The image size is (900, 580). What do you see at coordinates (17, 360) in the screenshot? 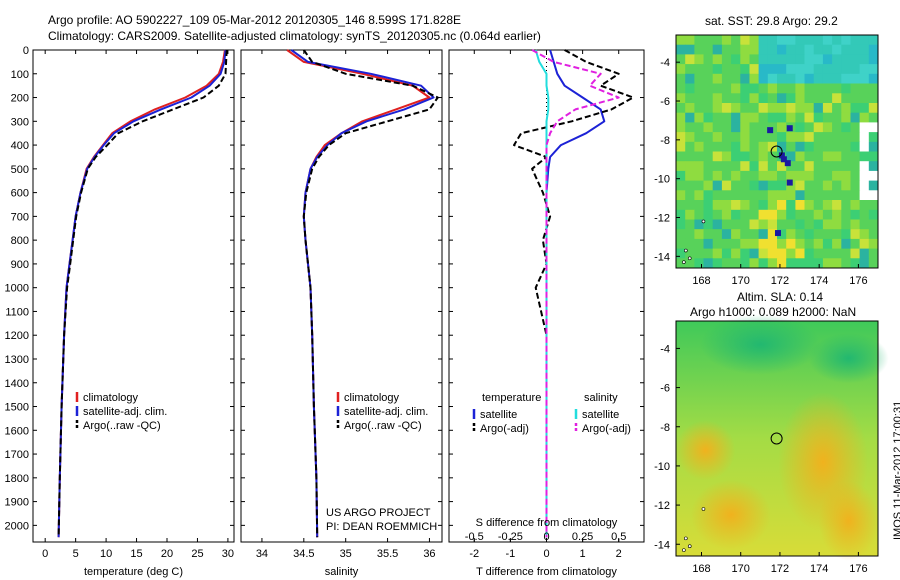
I see `y-tick-label: 1300` at bounding box center [17, 360].